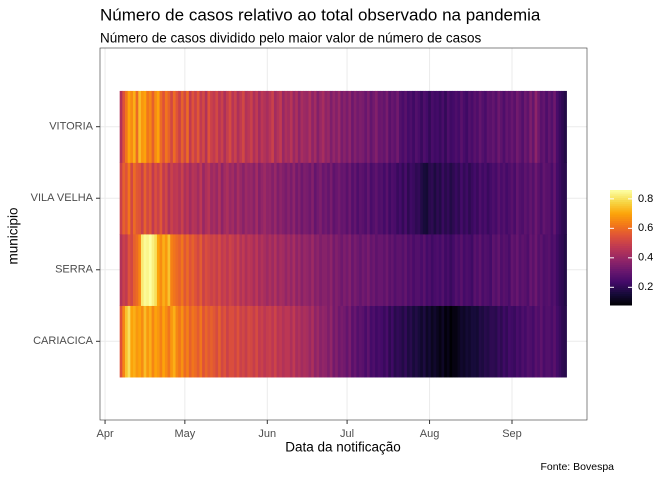 The height and width of the screenshot is (480, 672). Describe the element at coordinates (645, 258) in the screenshot. I see `colorbar-label: 0.4` at that location.